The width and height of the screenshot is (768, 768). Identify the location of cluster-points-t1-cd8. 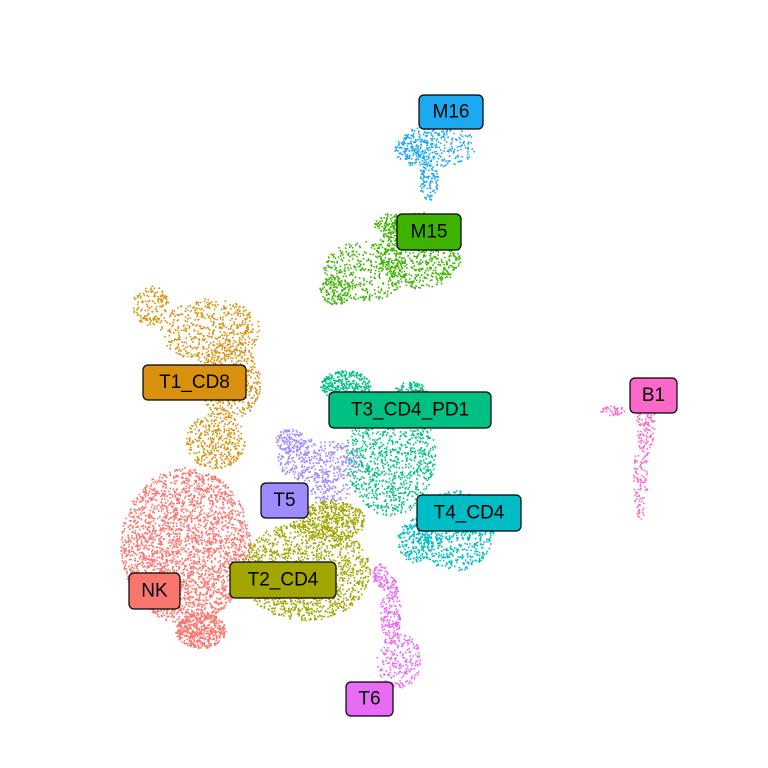
(196, 377).